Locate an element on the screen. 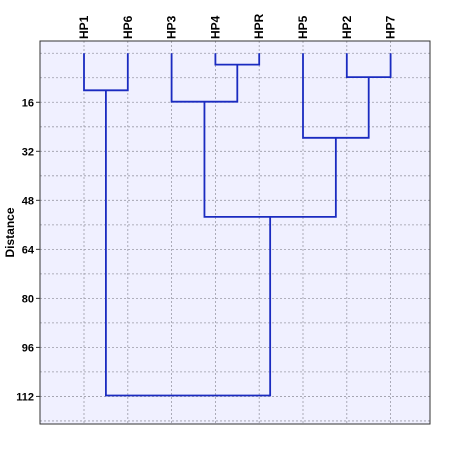  y-axis-ticks: 16 32 48 64 80 96 112 is located at coordinates (28, 250).